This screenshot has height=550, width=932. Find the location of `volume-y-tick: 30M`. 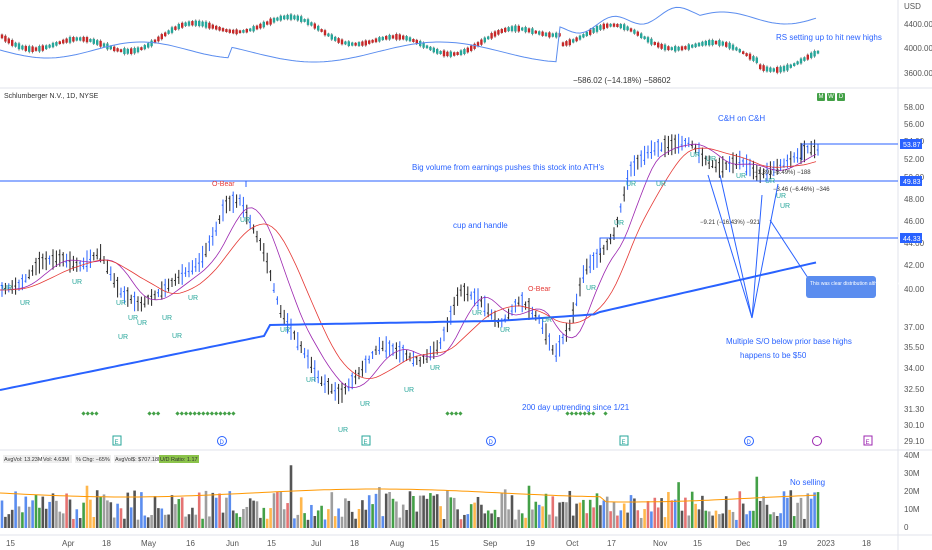

volume-y-tick: 30M is located at coordinates (912, 473).